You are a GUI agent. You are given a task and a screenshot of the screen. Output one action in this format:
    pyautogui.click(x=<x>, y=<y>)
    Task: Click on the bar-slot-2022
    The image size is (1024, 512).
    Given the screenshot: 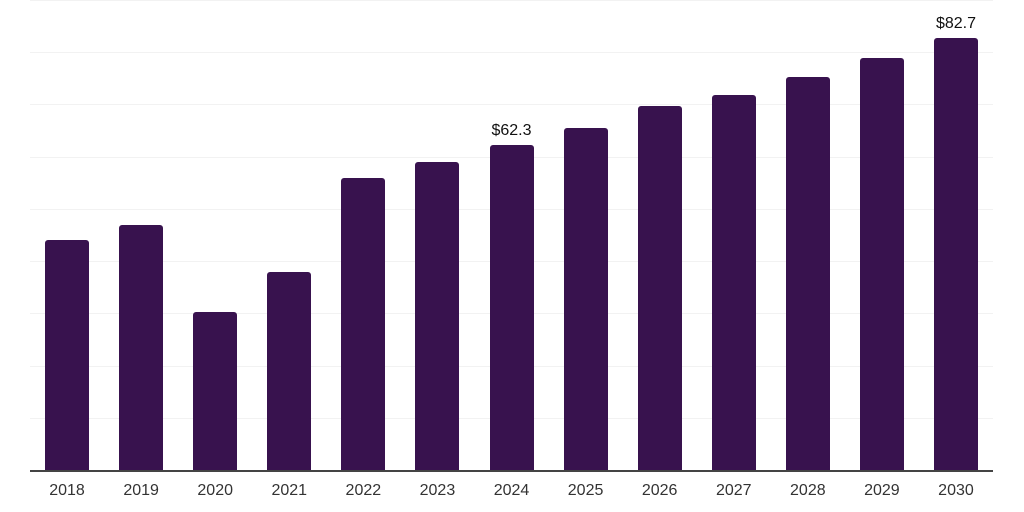 What is the action you would take?
    pyautogui.click(x=363, y=235)
    